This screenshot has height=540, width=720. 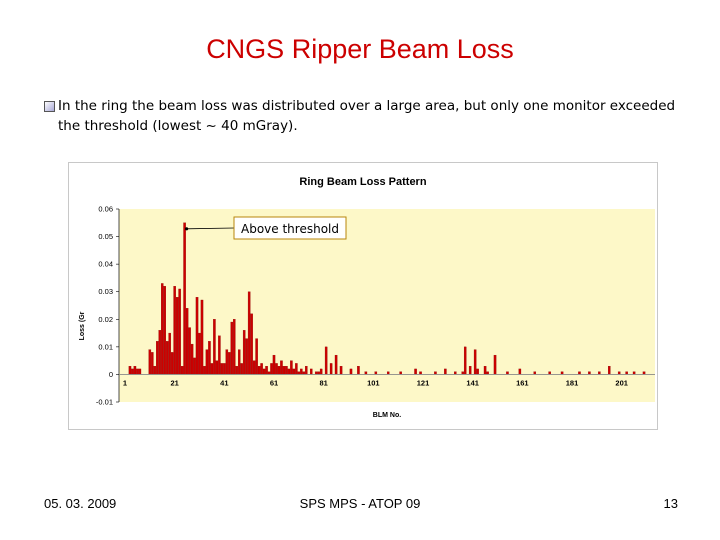 I want to click on y-tick-label: 0.03, so click(x=105, y=291).